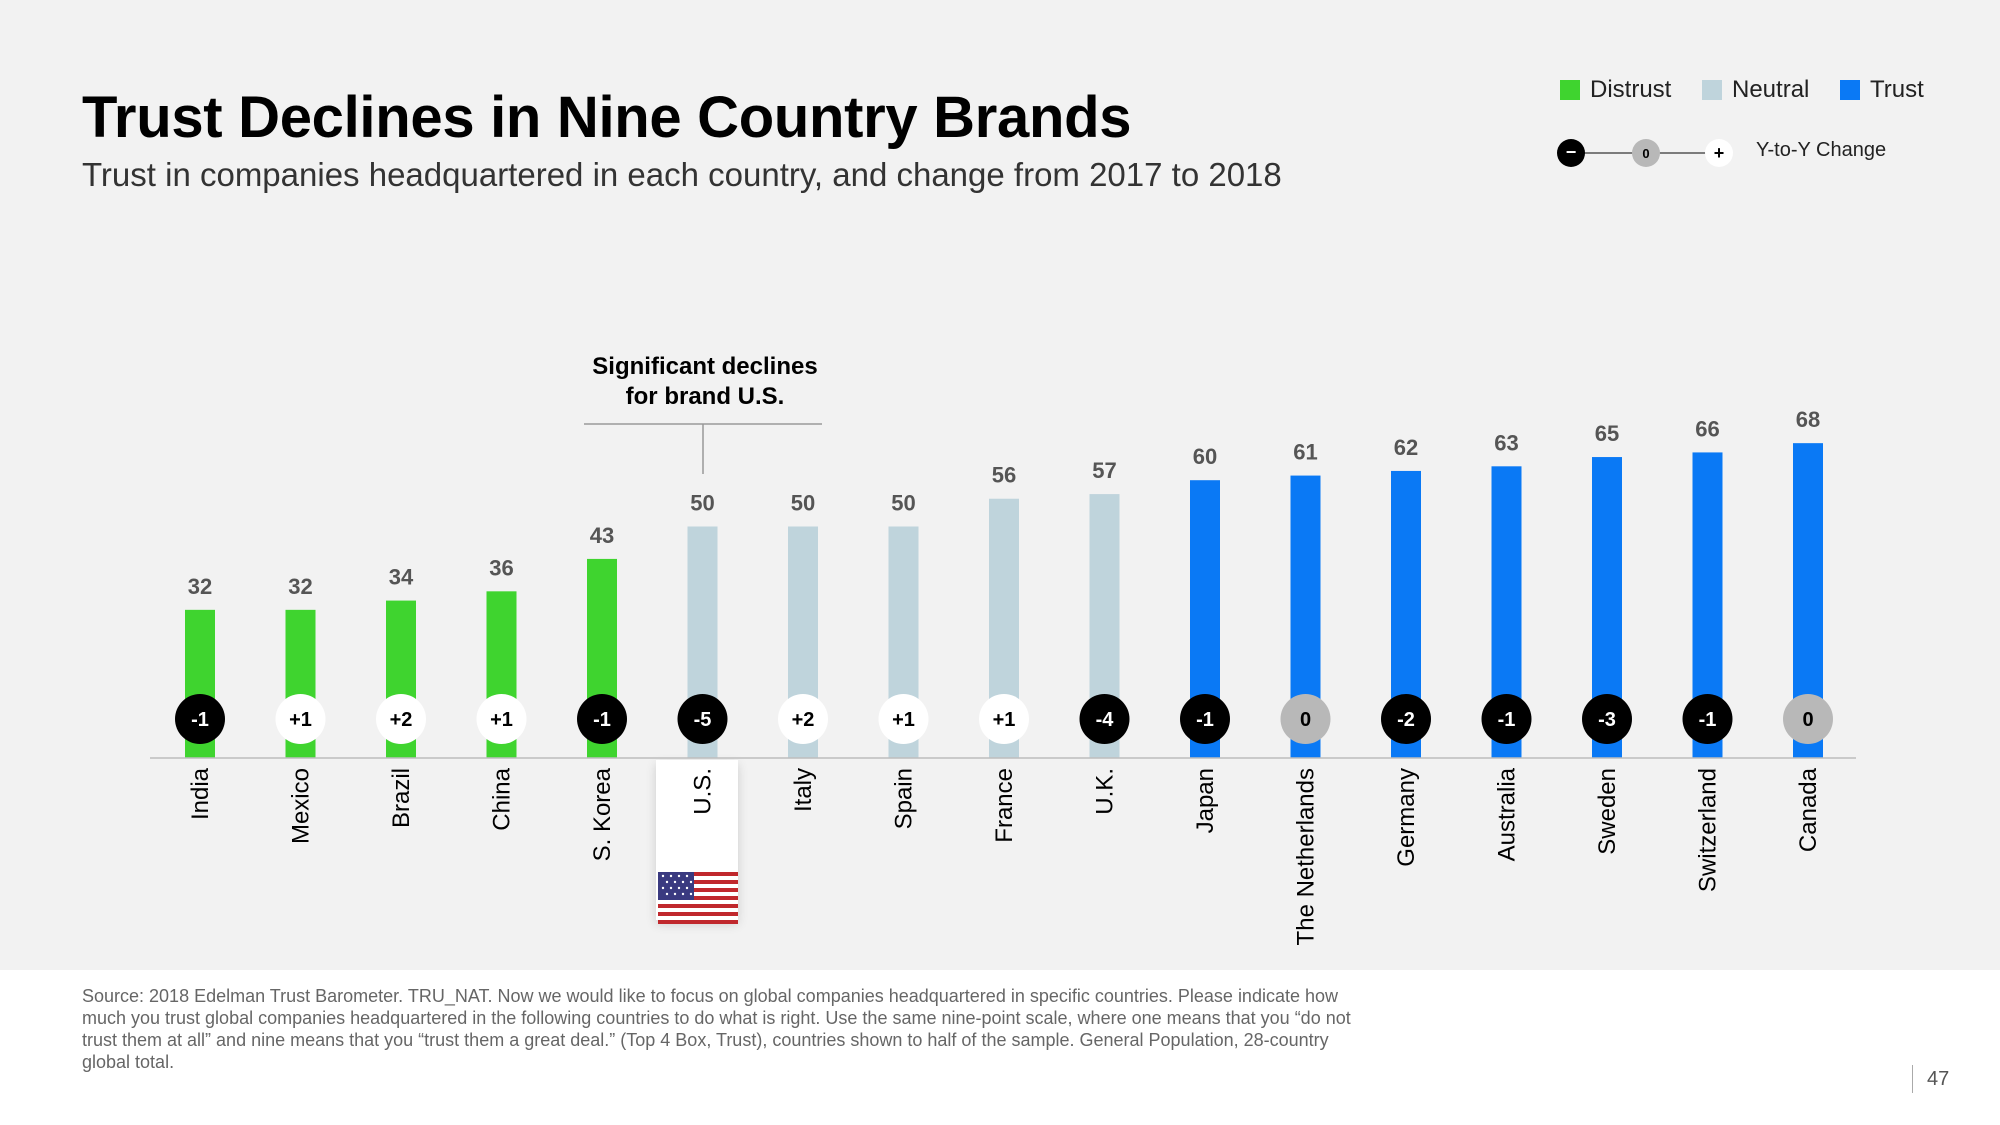 The width and height of the screenshot is (2000, 1125). Describe the element at coordinates (502, 798) in the screenshot. I see `category-label-3: China` at that location.